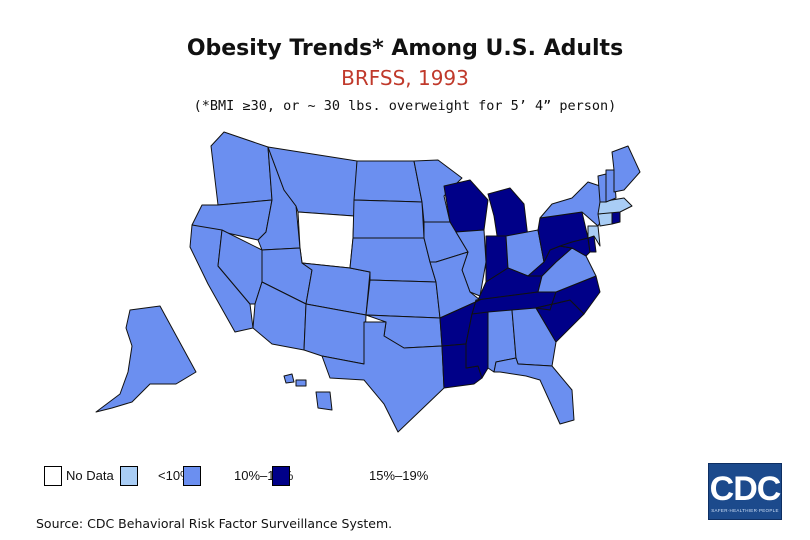  I want to click on state-new-jersey, so click(594, 236).